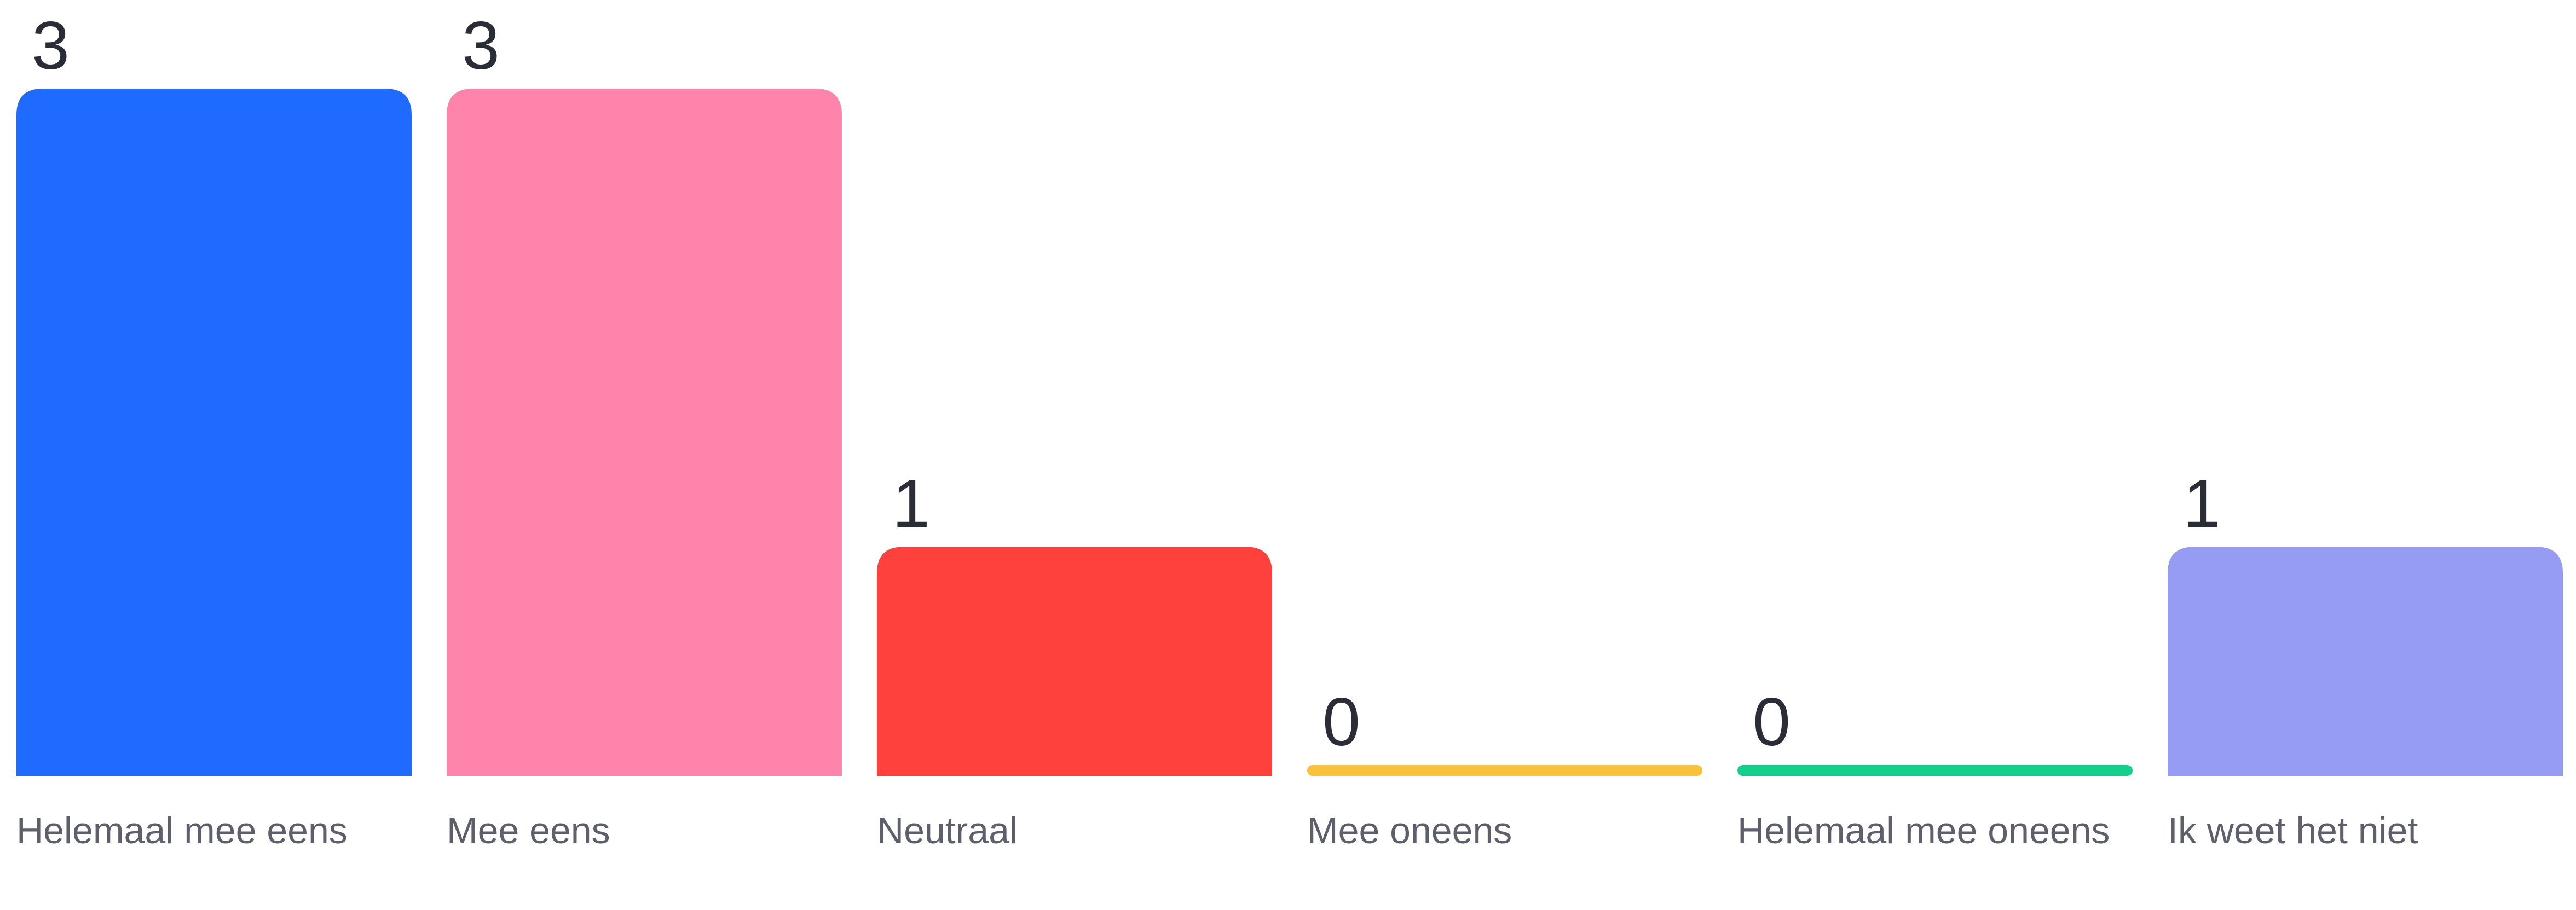 This screenshot has height=910, width=2576. Describe the element at coordinates (481, 46) in the screenshot. I see `value-label-mee-eens: 3` at that location.